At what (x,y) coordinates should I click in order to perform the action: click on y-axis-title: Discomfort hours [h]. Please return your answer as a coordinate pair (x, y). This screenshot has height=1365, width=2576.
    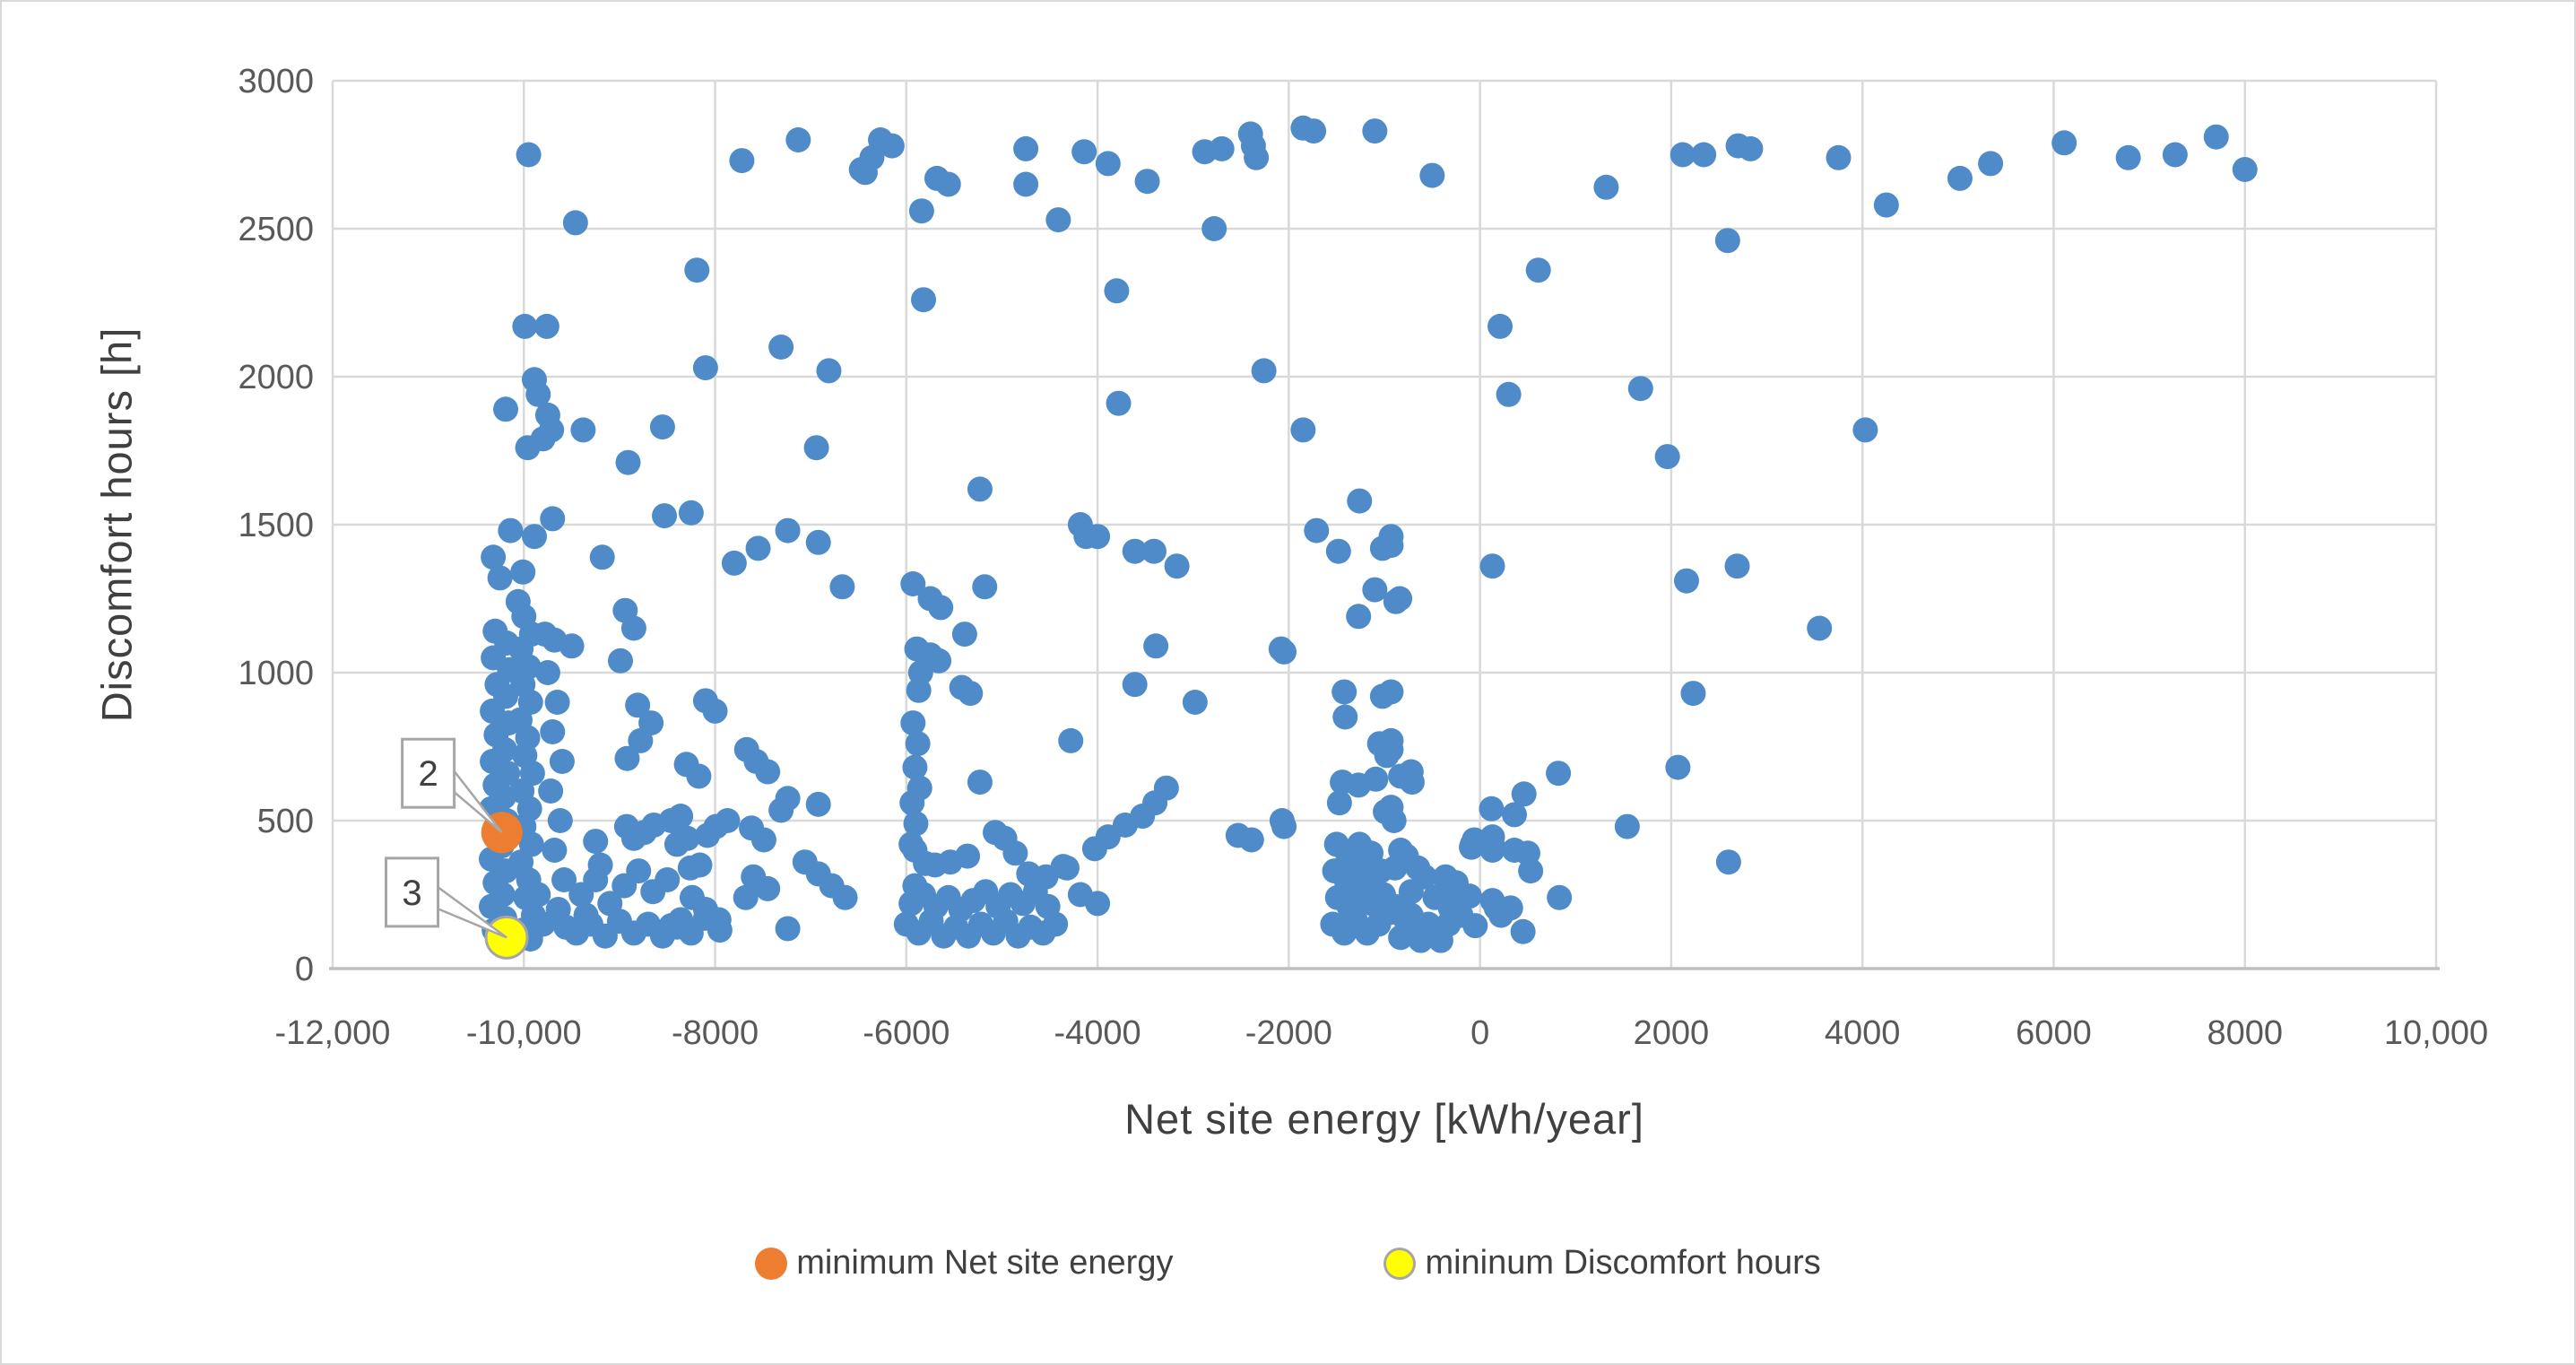
    Looking at the image, I should click on (116, 524).